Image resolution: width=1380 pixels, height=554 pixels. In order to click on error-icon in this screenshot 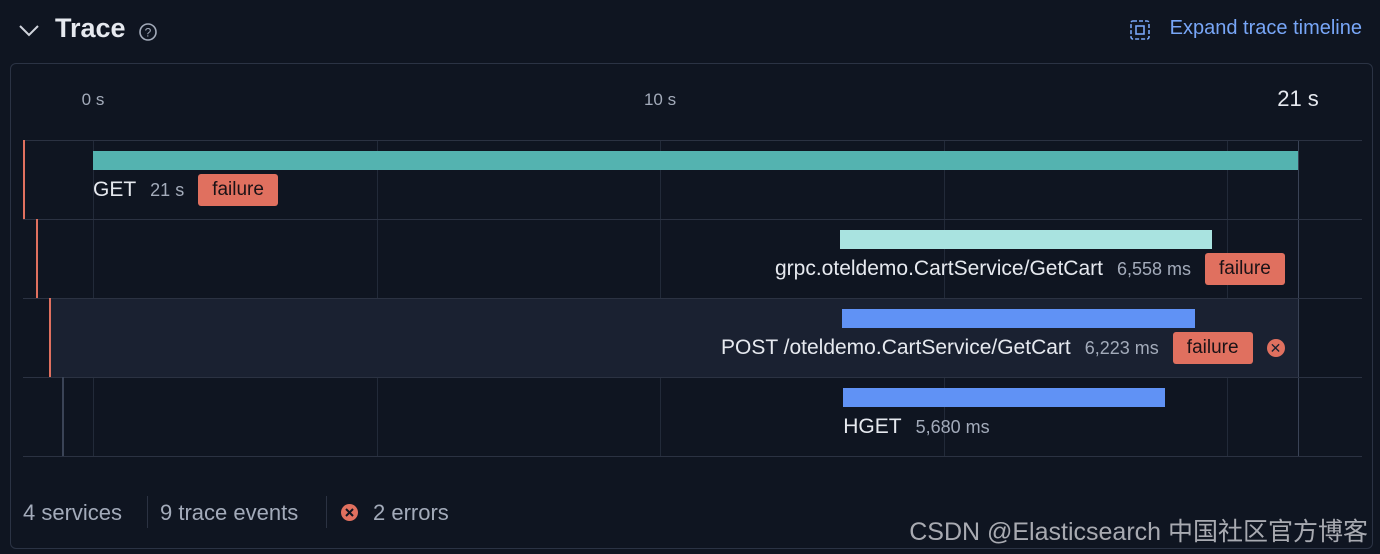, I will do `click(349, 512)`.